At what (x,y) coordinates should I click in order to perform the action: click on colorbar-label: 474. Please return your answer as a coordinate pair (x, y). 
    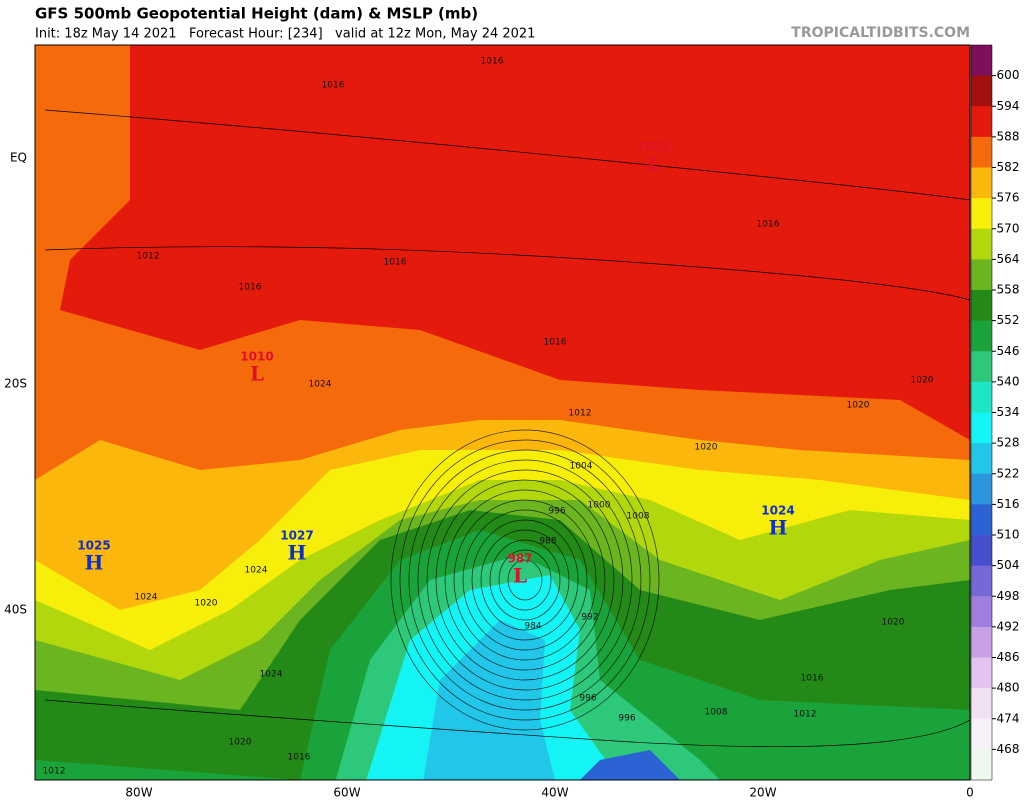
    Looking at the image, I should click on (1008, 718).